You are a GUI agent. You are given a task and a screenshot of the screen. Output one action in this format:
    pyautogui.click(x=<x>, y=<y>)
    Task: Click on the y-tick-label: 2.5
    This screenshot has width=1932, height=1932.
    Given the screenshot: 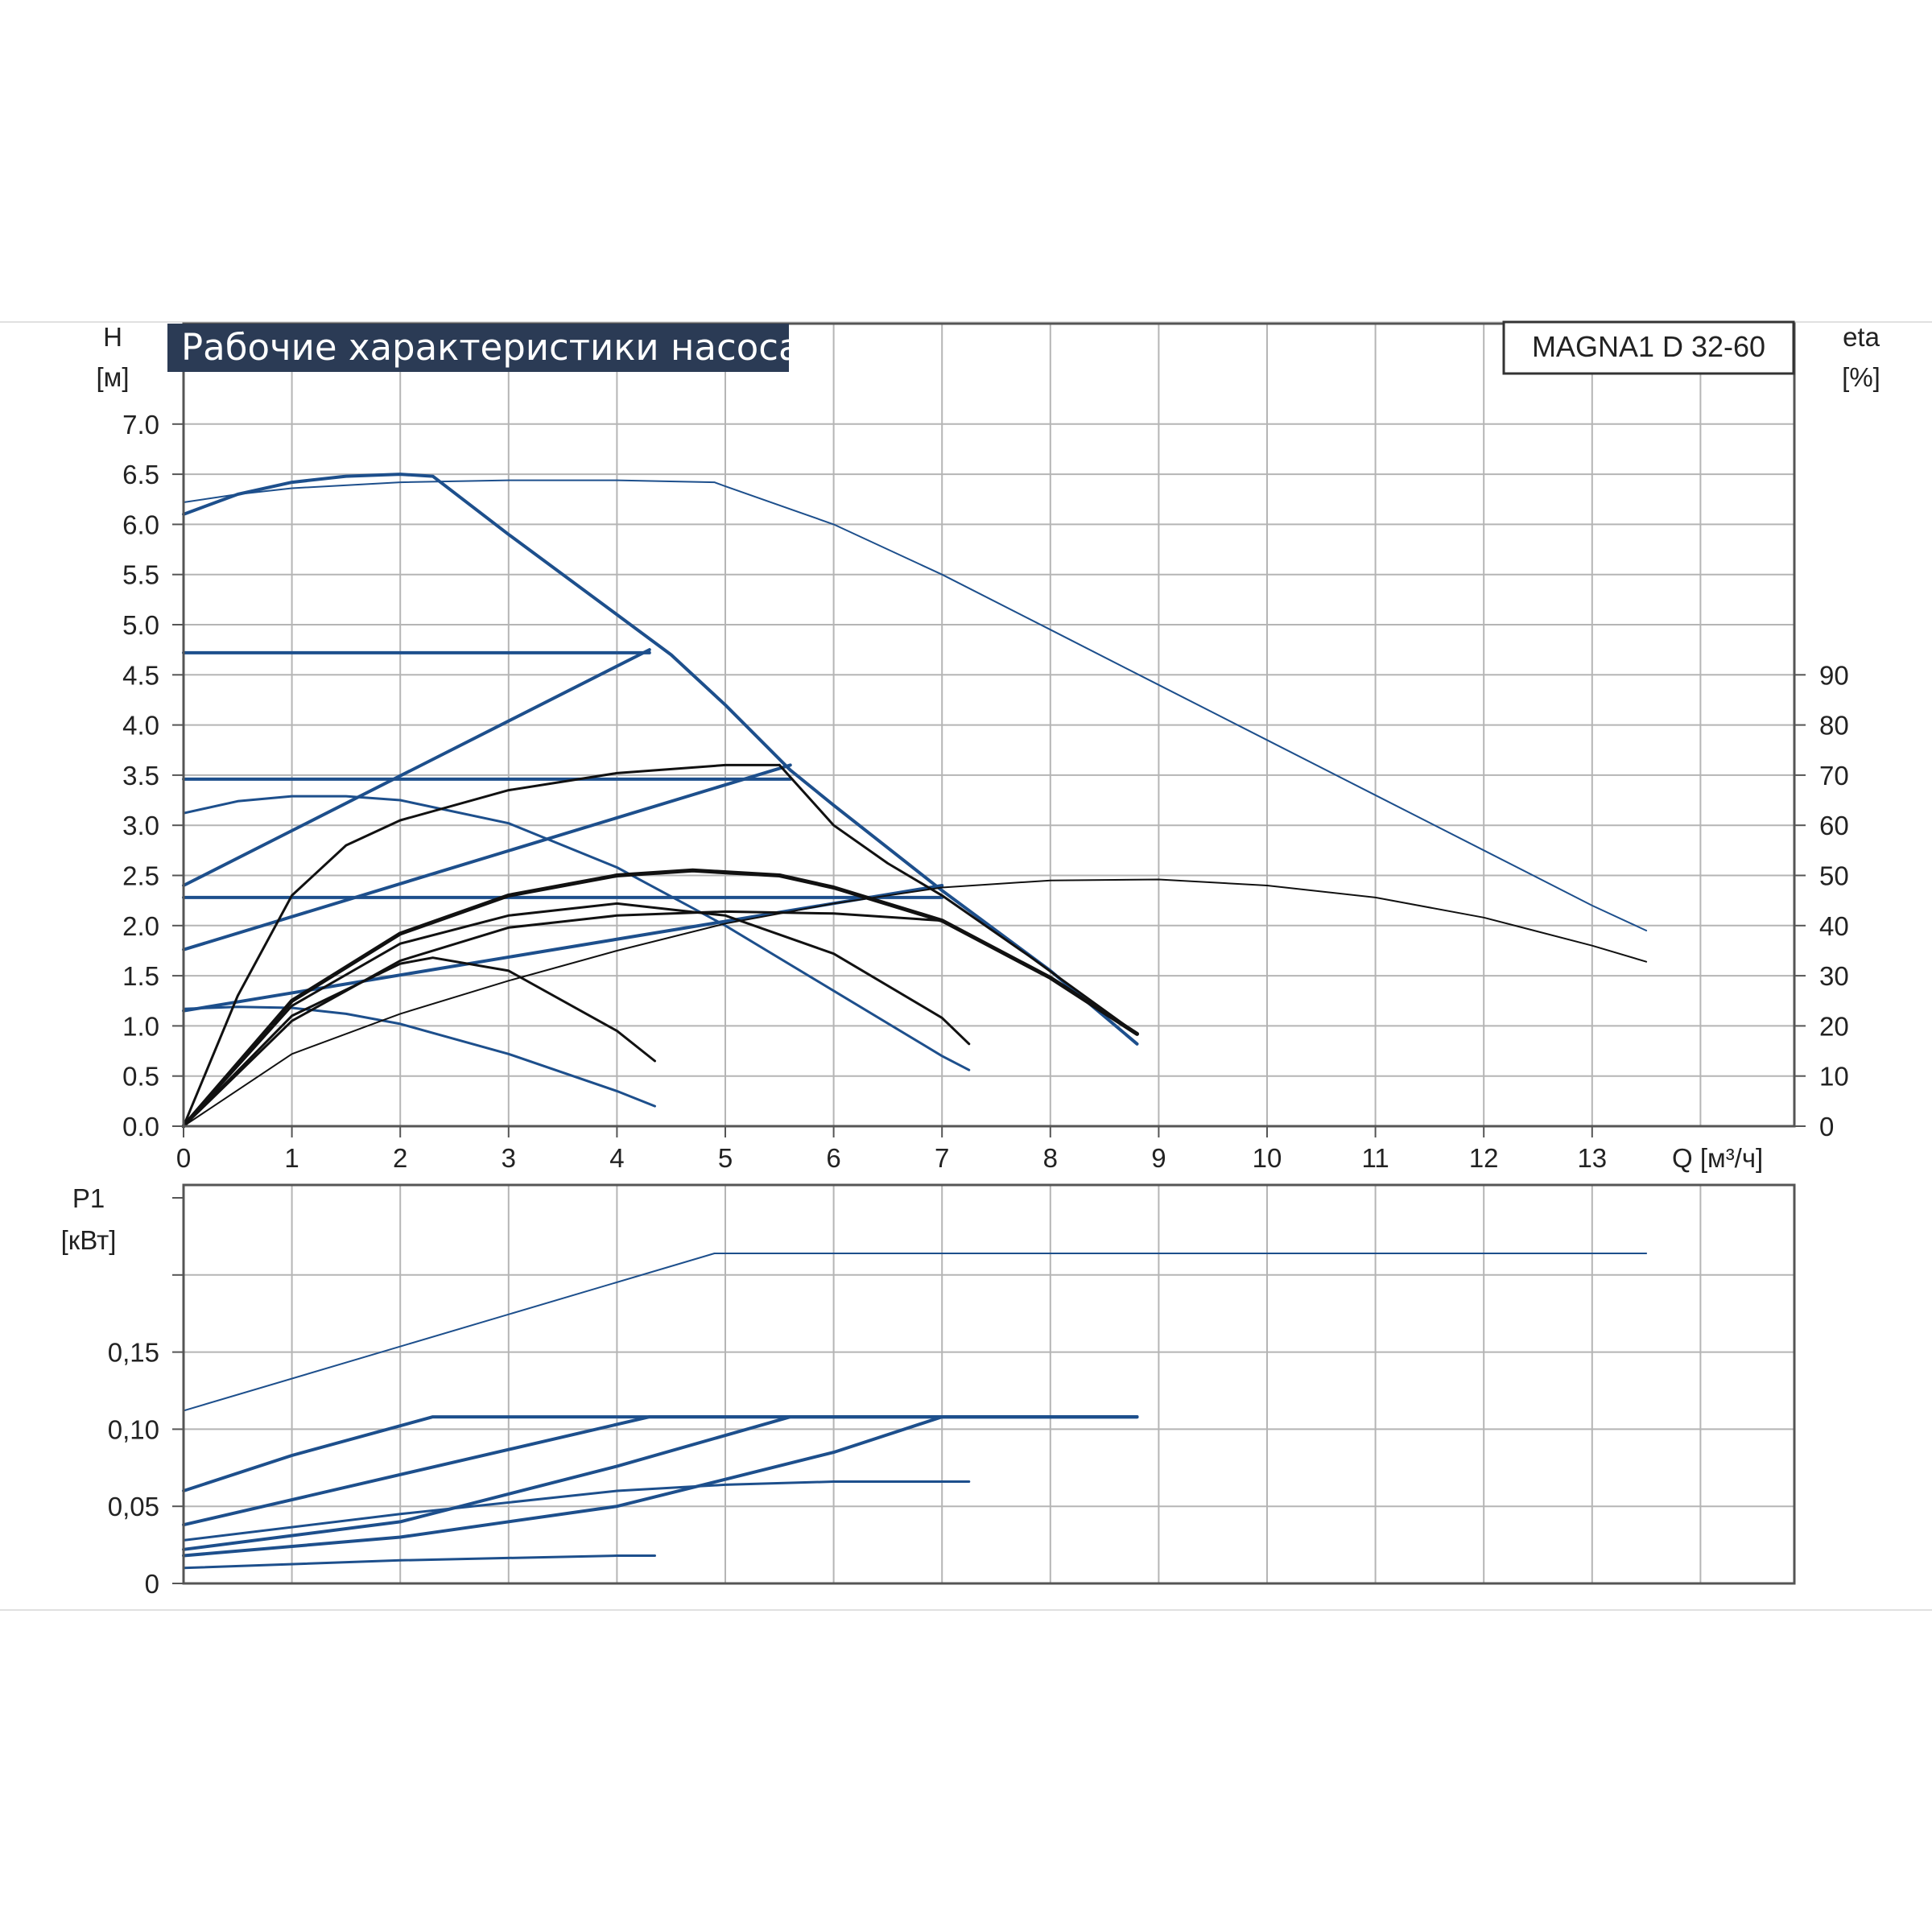 What is the action you would take?
    pyautogui.click(x=140, y=876)
    